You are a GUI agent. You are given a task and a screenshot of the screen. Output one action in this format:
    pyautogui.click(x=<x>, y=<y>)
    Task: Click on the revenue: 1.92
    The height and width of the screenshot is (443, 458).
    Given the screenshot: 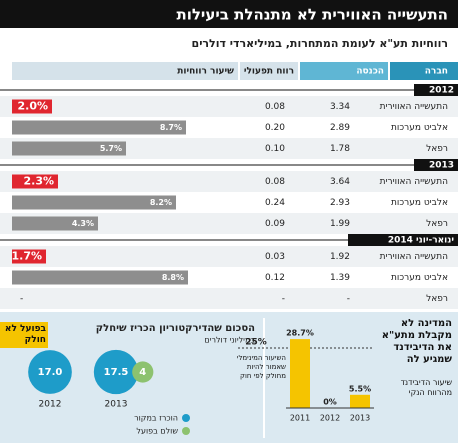 What is the action you would take?
    pyautogui.click(x=340, y=257)
    